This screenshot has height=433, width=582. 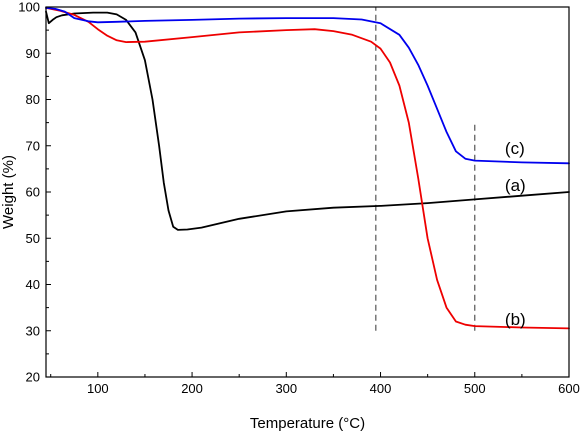 What do you see at coordinates (33, 377) in the screenshot?
I see `y-tick-label: 20` at bounding box center [33, 377].